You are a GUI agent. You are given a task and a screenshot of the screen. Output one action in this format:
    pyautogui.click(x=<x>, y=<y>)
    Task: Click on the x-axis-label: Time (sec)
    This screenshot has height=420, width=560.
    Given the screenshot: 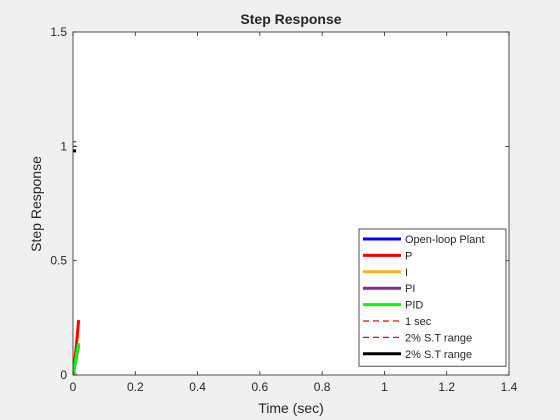 What is the action you would take?
    pyautogui.click(x=291, y=408)
    